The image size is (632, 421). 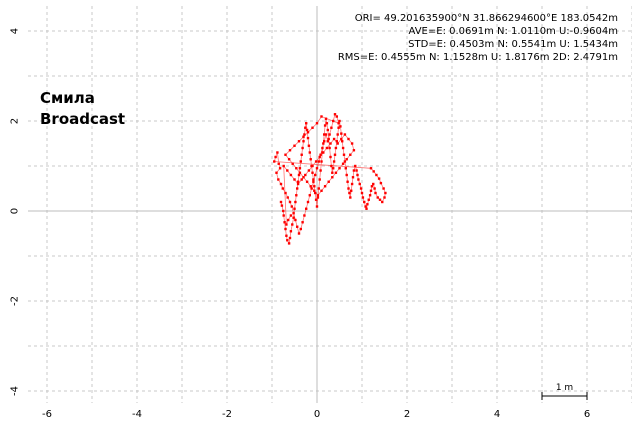 I want to click on scale-bar-label: 1 m, so click(x=564, y=388).